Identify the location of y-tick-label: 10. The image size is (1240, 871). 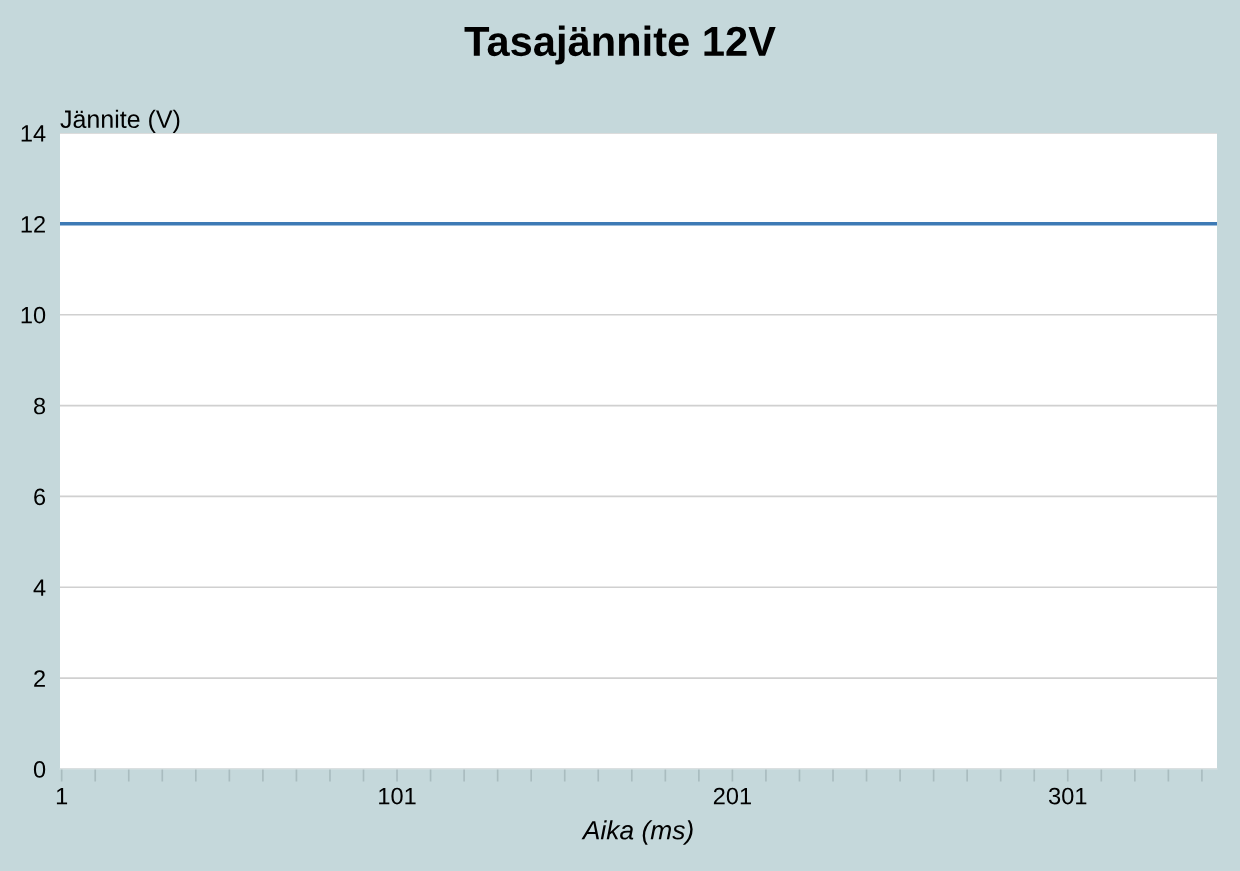
(33, 315).